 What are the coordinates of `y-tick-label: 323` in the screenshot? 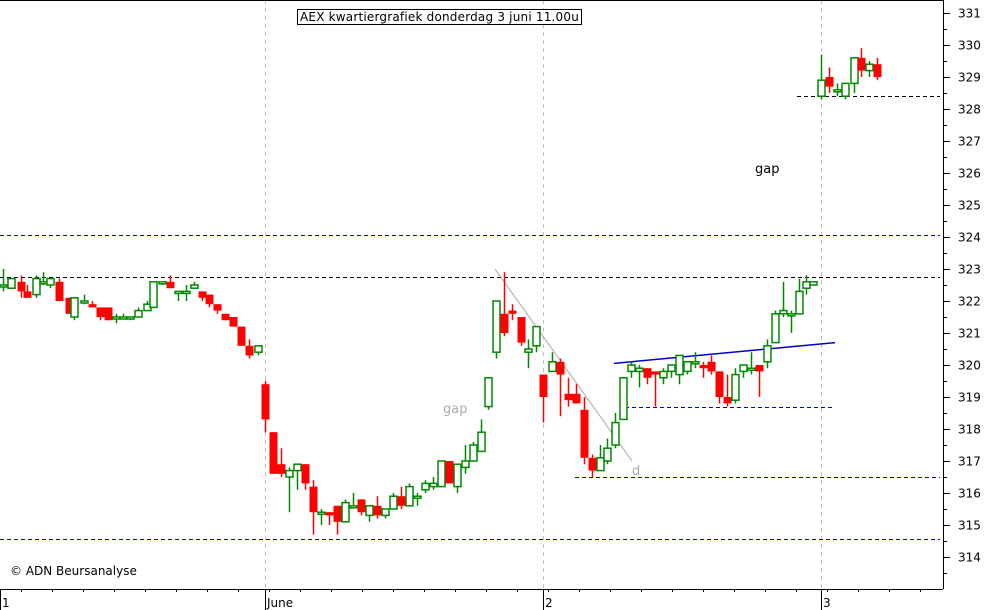 It's located at (969, 270).